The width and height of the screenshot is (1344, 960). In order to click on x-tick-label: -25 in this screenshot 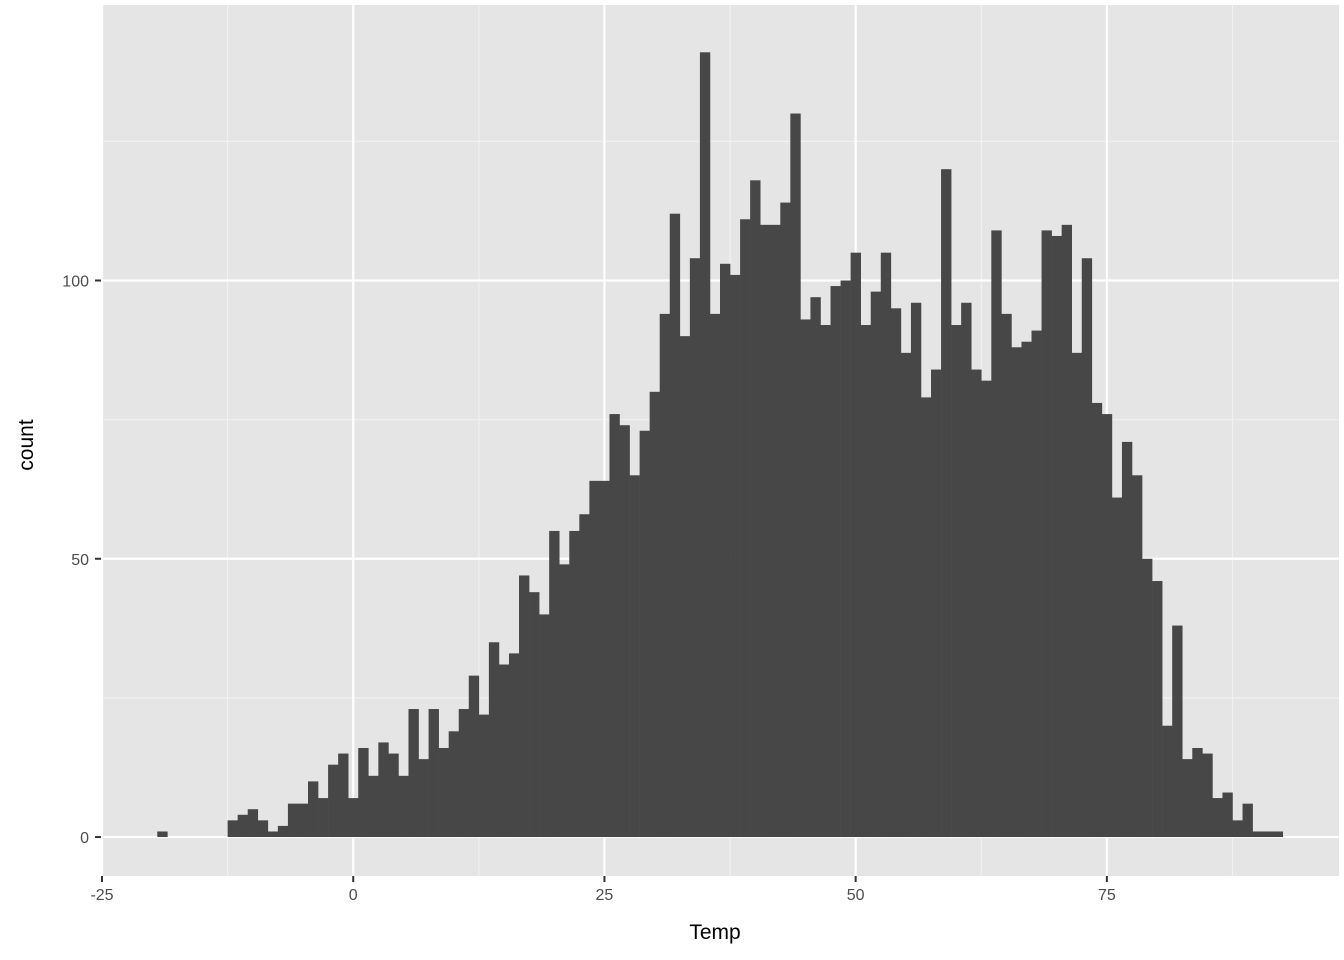, I will do `click(101, 895)`.